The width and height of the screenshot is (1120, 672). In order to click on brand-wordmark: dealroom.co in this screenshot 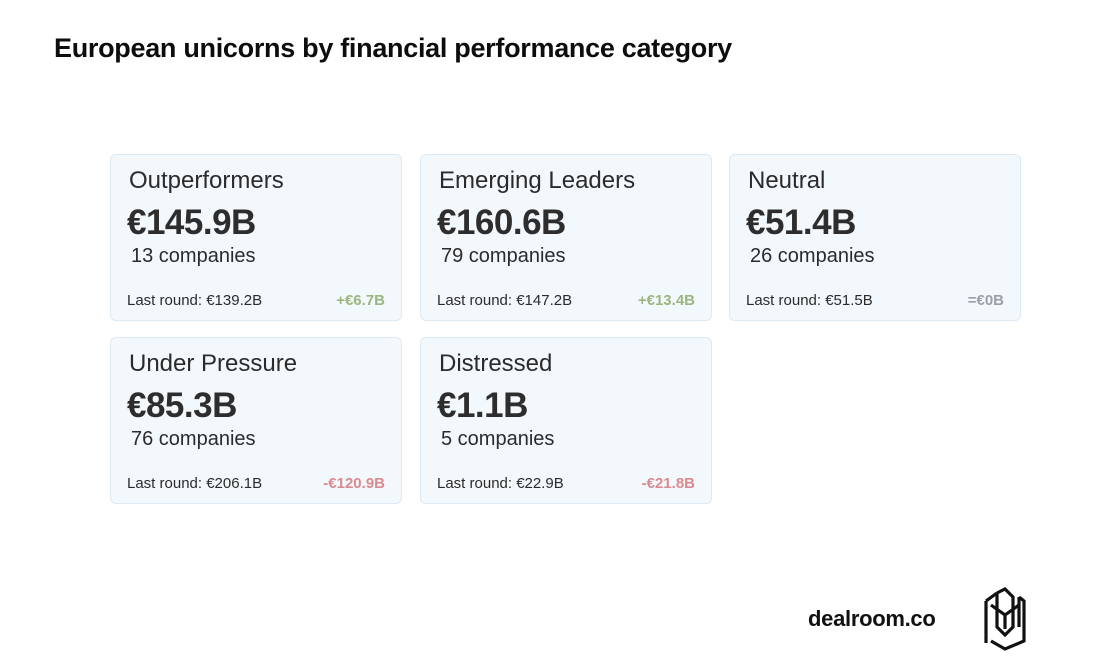, I will do `click(872, 618)`.